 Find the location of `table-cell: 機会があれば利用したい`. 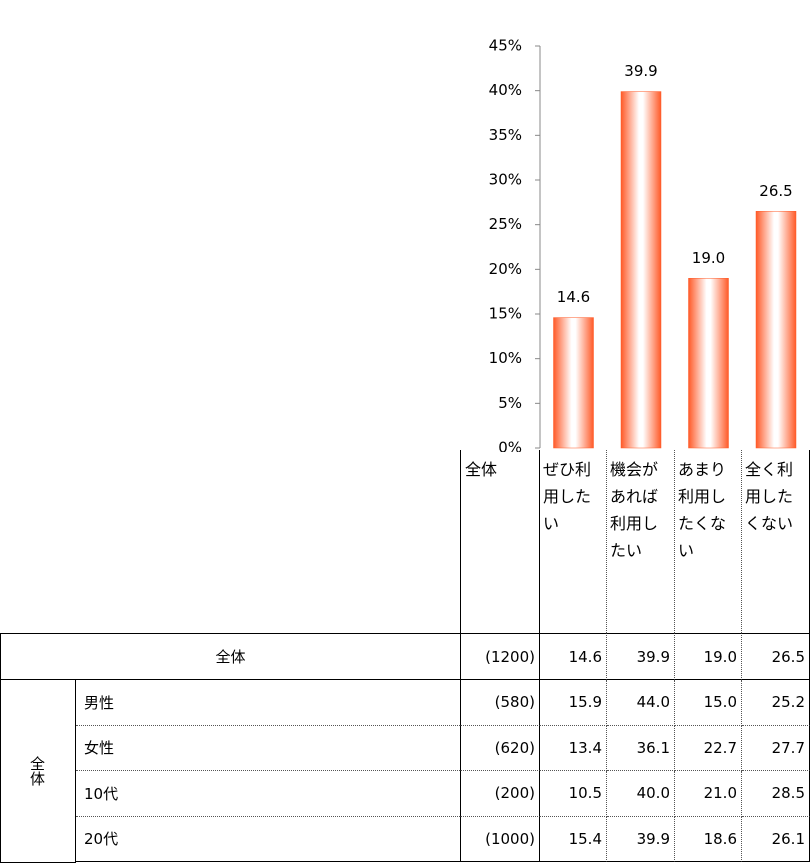

table-cell: 機会があれば利用したい is located at coordinates (641, 541).